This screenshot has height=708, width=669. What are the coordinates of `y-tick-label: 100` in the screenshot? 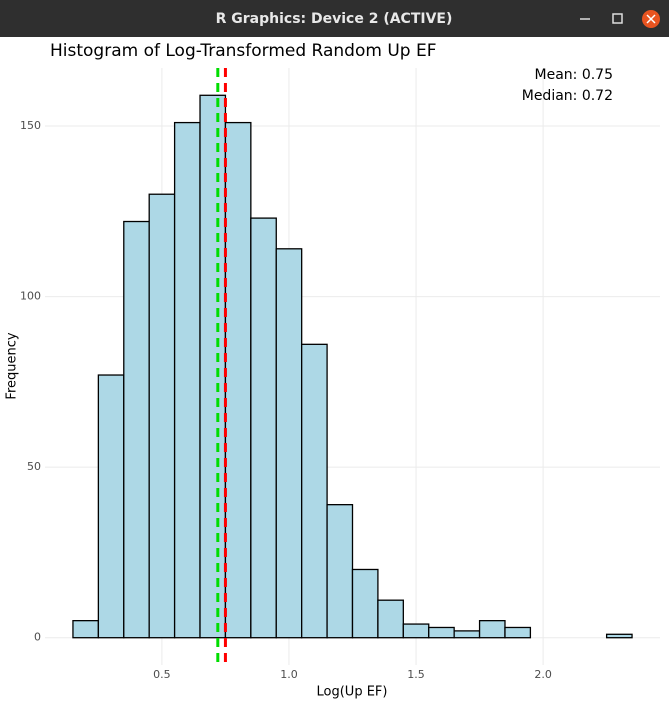 It's located at (30, 296).